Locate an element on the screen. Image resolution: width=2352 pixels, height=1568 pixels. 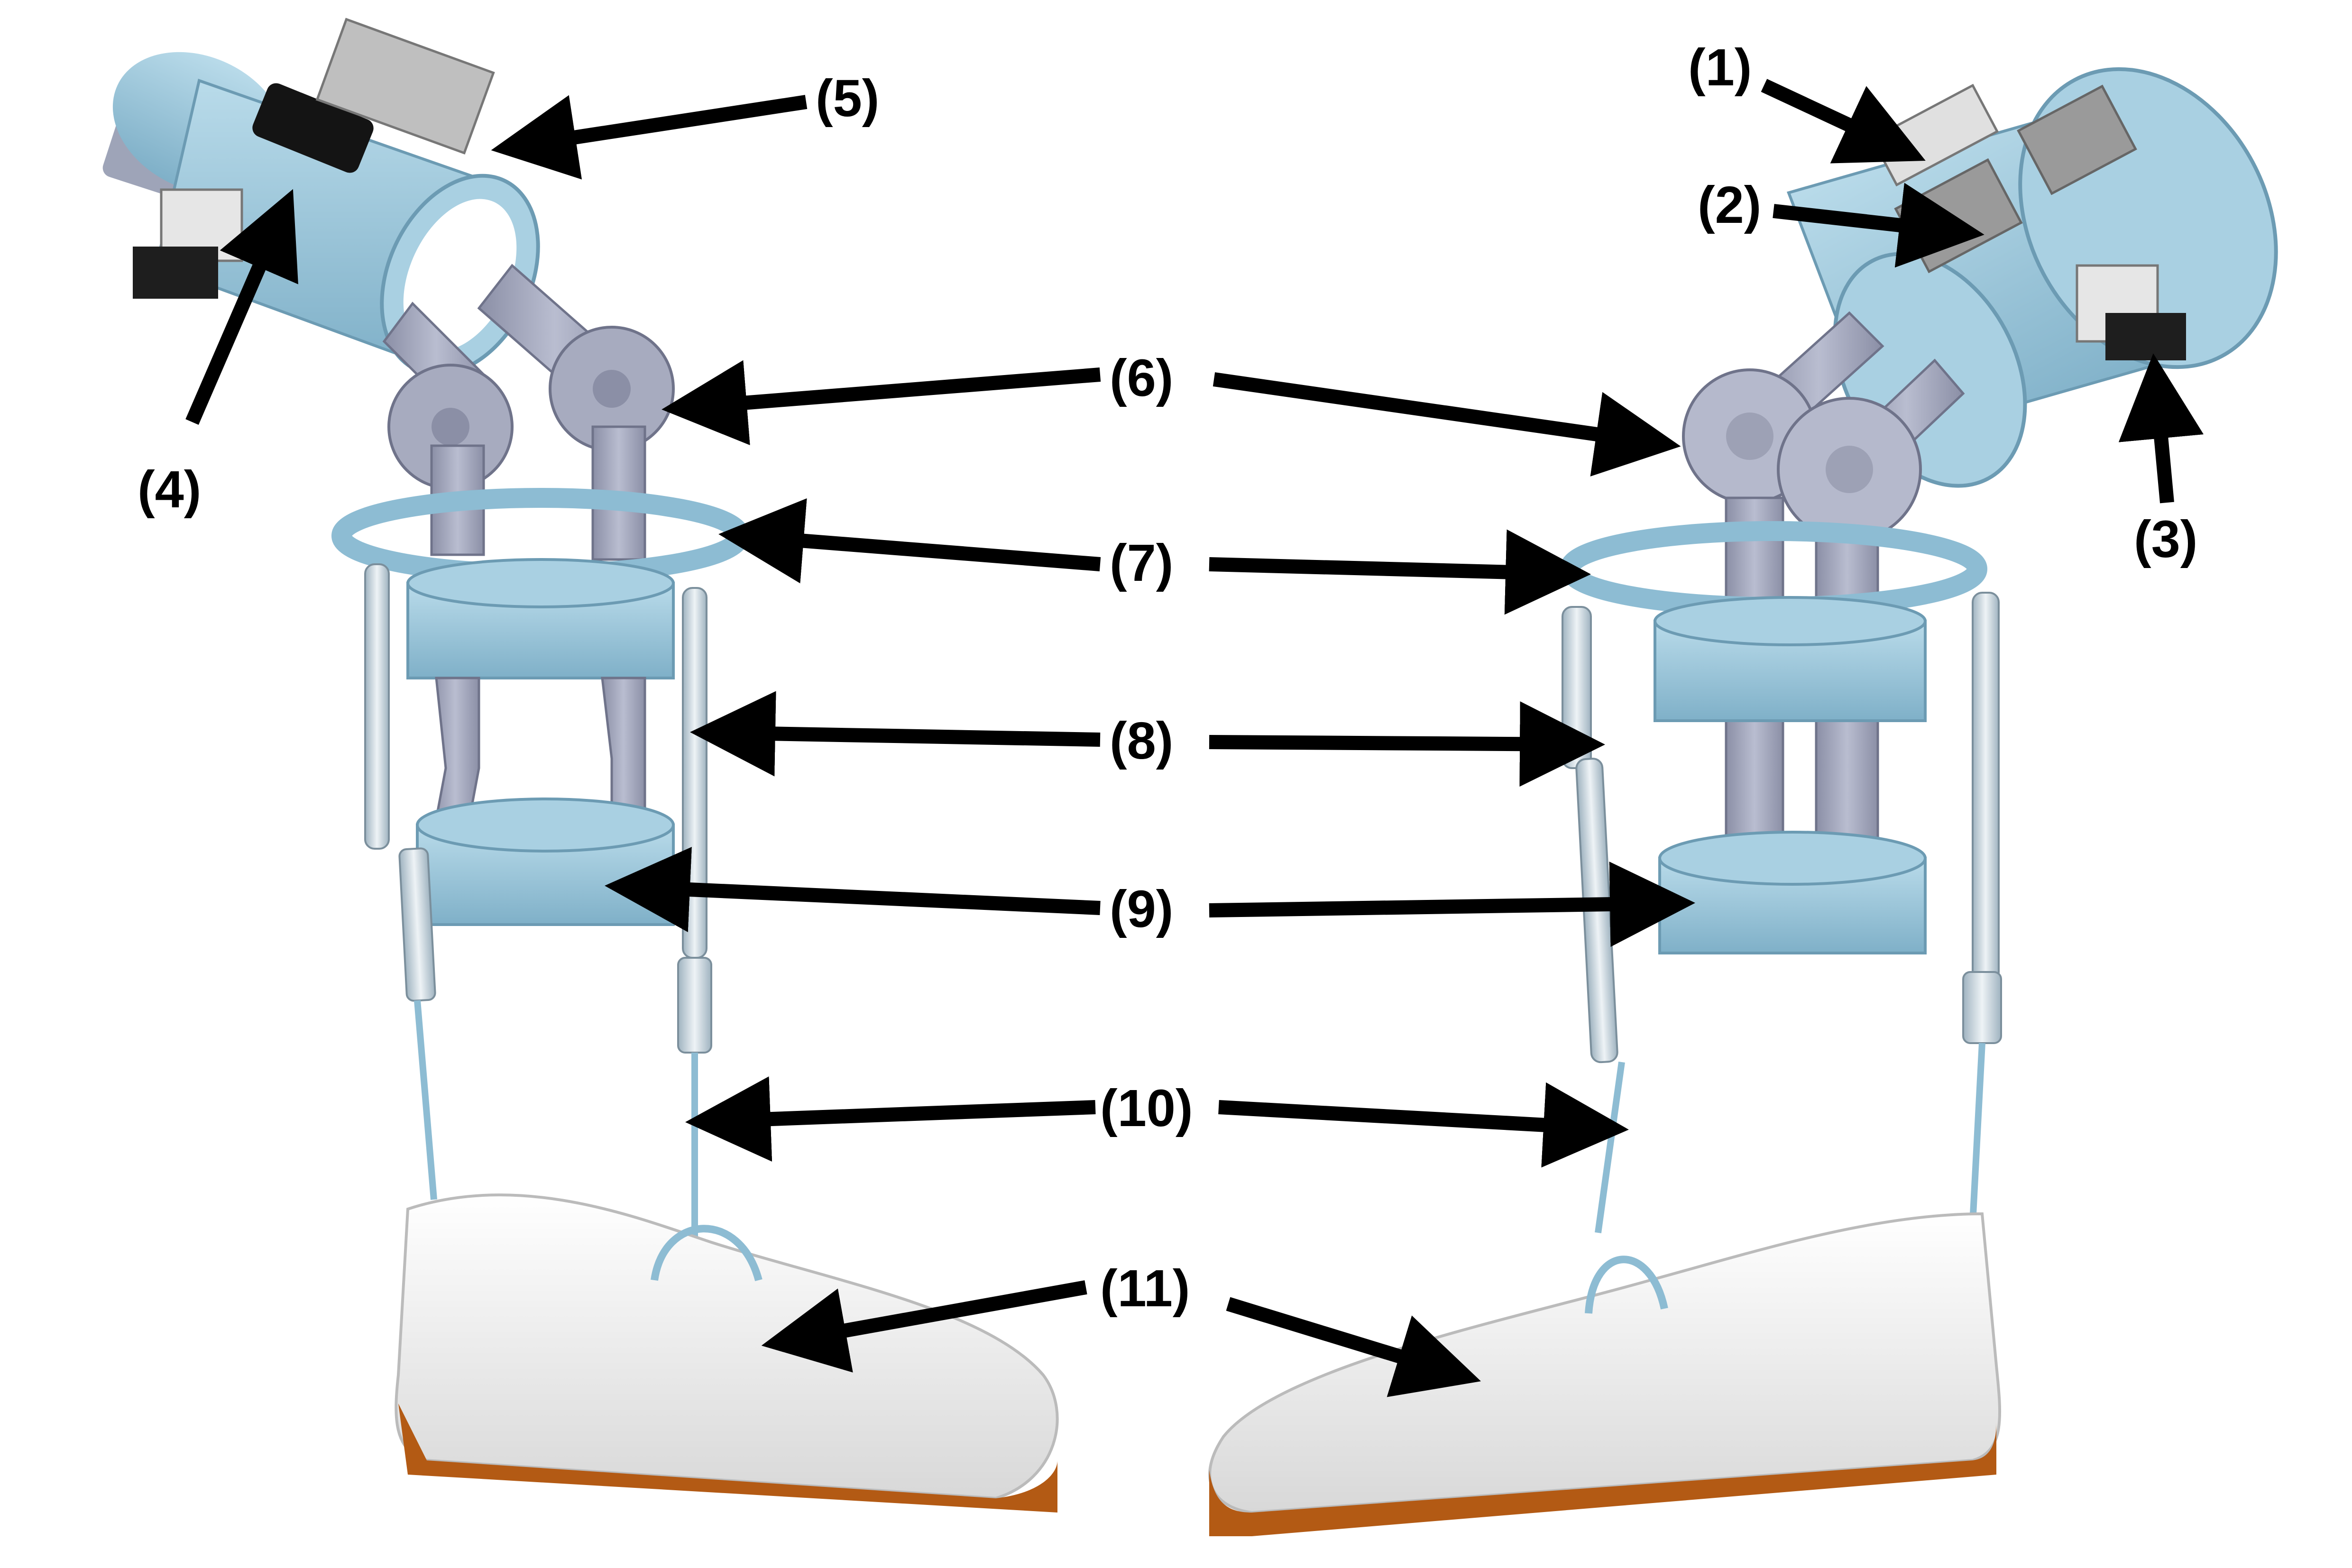
label-11: (11) is located at coordinates (1145, 1288).